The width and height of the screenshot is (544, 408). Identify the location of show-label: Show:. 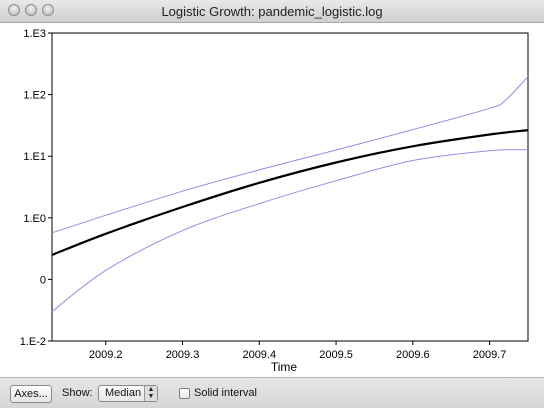
(77, 393).